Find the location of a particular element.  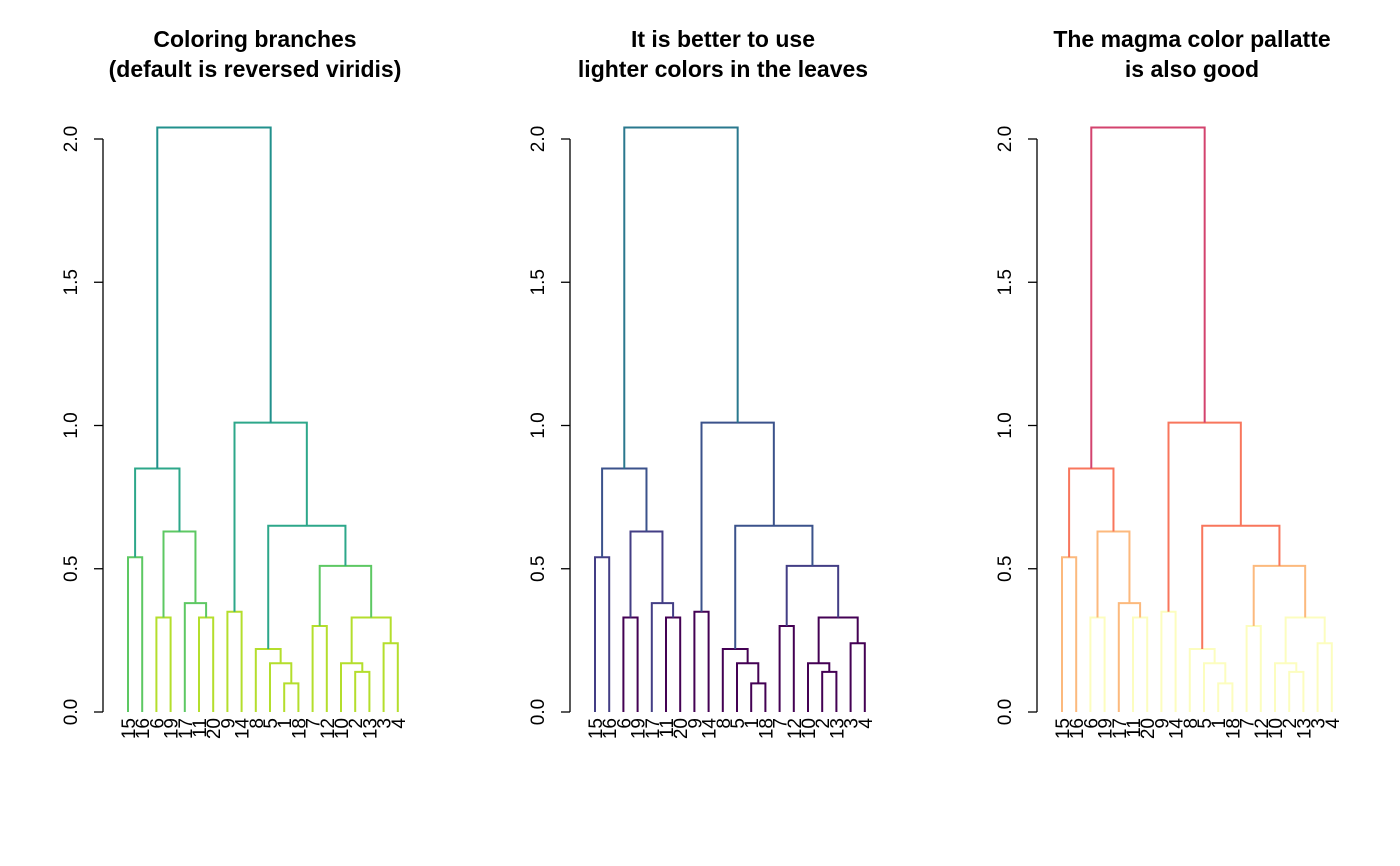

chart-title-line-1: Coloring branches is located at coordinates (254, 39).